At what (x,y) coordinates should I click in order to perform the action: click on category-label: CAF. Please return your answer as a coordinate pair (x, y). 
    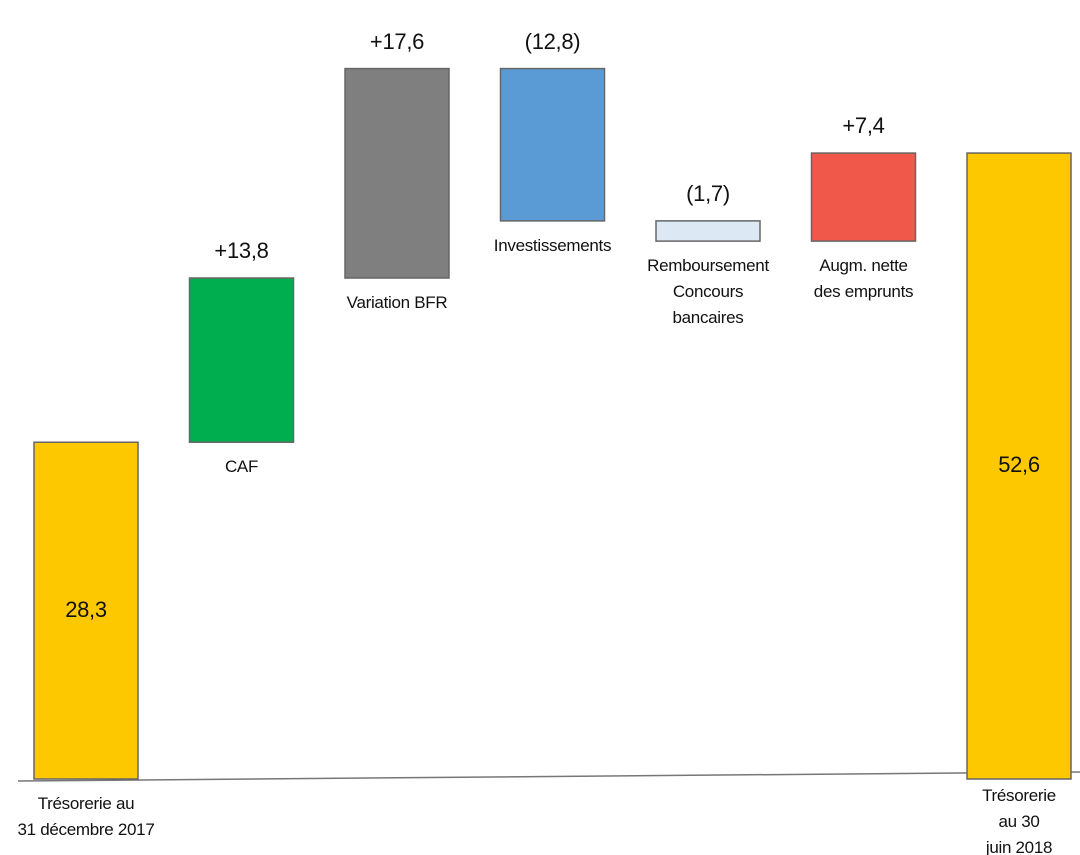
    Looking at the image, I should click on (241, 467).